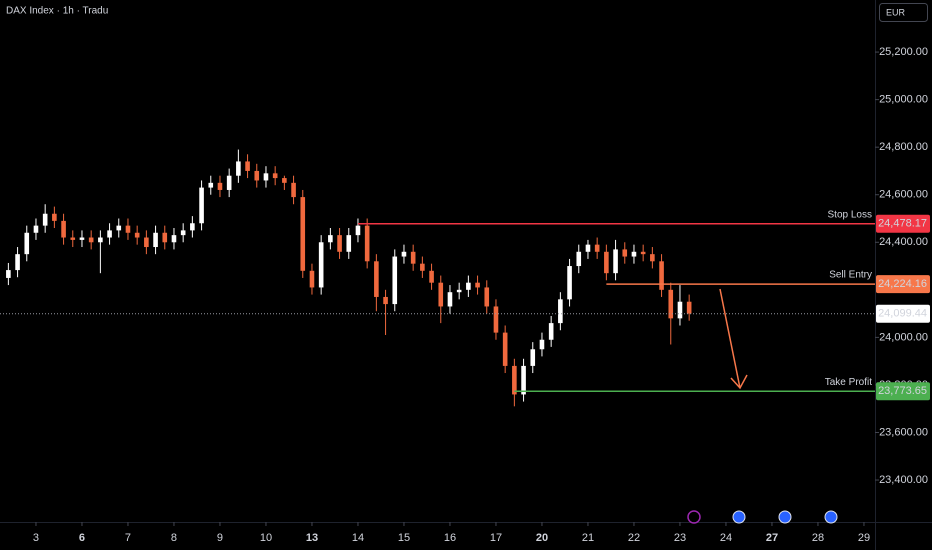 This screenshot has height=550, width=932. Describe the element at coordinates (818, 538) in the screenshot. I see `x-tick-label: 28` at that location.